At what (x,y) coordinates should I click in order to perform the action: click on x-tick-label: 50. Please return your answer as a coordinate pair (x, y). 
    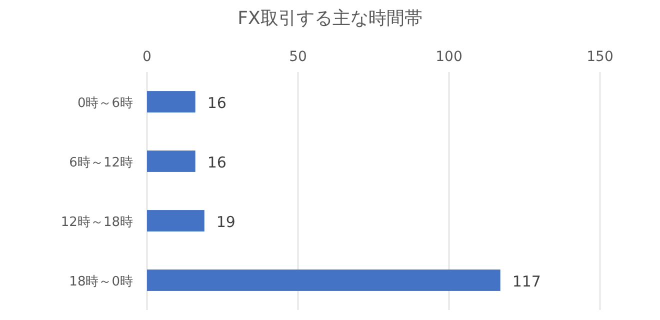
    Looking at the image, I should click on (298, 57).